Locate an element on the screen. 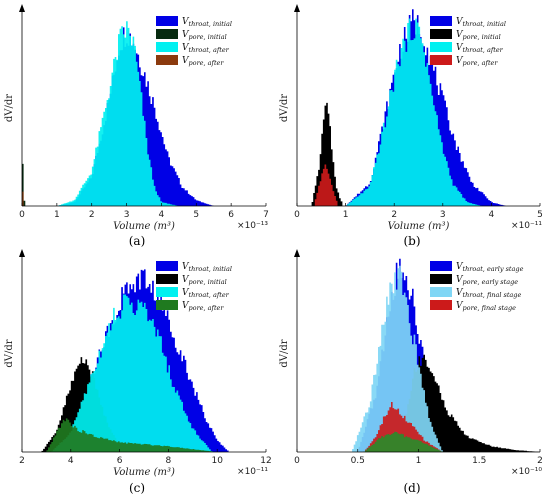 This screenshot has width=550, height=498. x-tick-label: 10 is located at coordinates (217, 461).